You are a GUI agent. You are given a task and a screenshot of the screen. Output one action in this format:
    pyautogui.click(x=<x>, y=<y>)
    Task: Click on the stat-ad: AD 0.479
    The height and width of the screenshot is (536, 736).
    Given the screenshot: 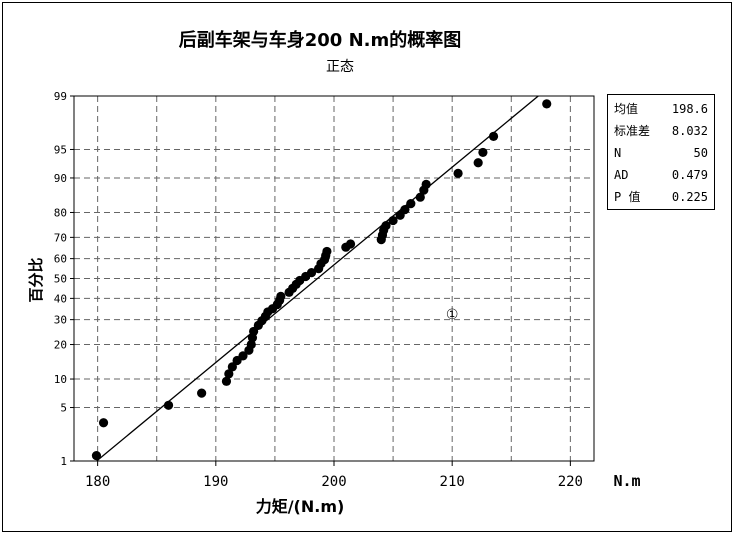 What is the action you would take?
    pyautogui.click(x=661, y=175)
    